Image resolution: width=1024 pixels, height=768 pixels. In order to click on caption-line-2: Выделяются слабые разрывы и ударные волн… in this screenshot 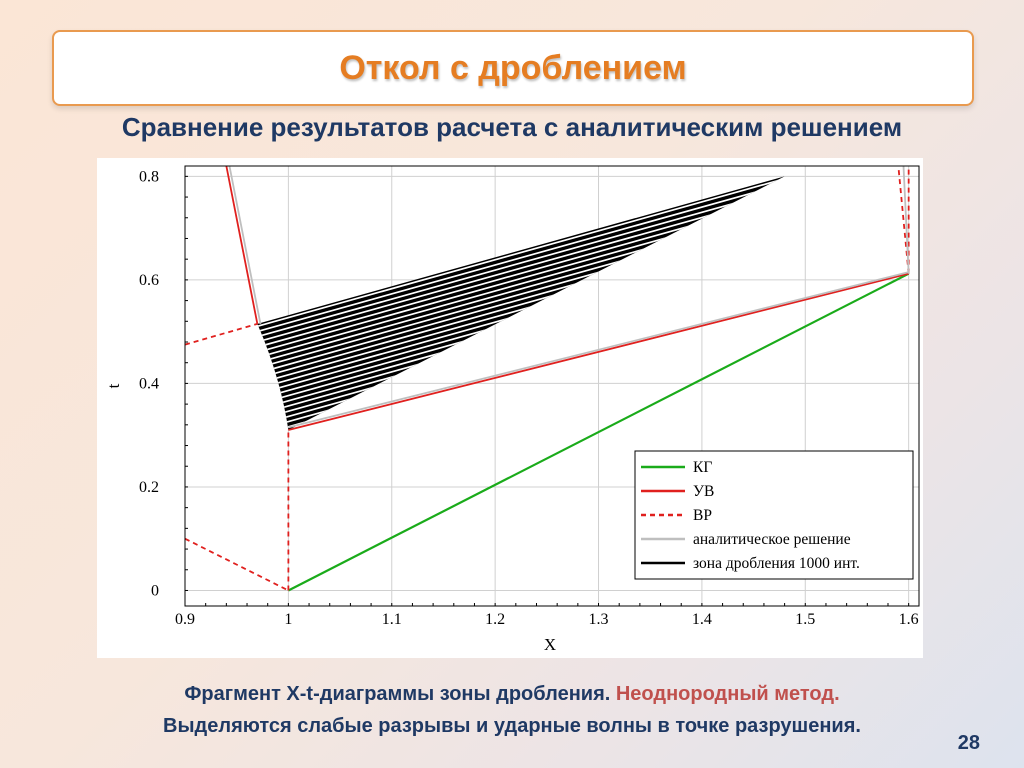, I will do `click(512, 726)`.